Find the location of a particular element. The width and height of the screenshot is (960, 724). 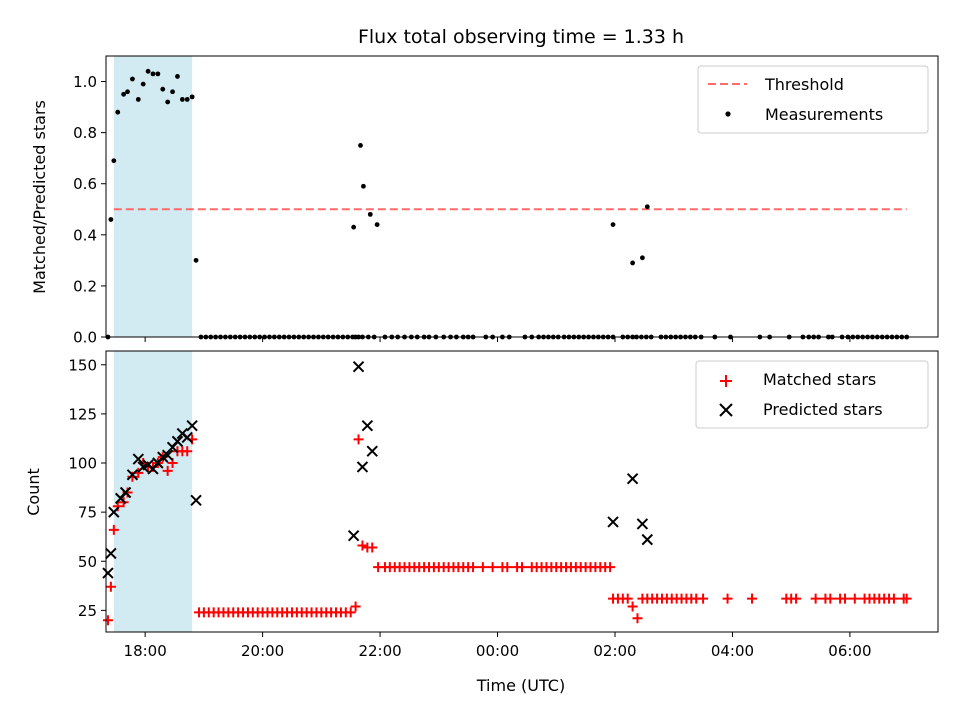

y-tick-label: 0.0 is located at coordinates (85, 338).